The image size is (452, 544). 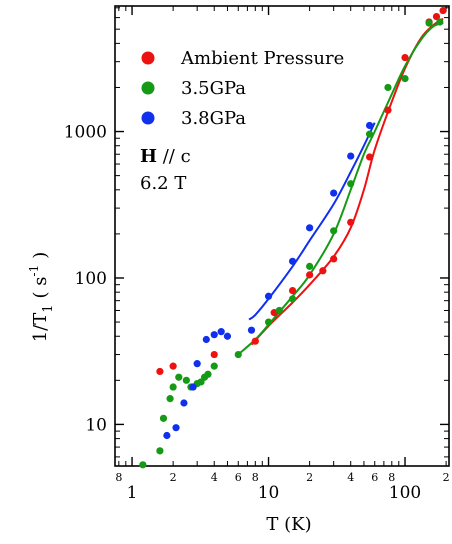 What do you see at coordinates (40, 328) in the screenshot?
I see `y-axis-label-main: 1/T` at bounding box center [40, 328].